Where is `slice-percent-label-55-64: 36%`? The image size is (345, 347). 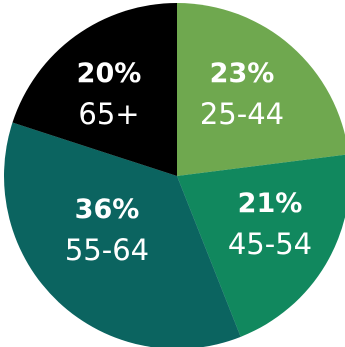 slice-percent-label-55-64: 36% is located at coordinates (107, 209).